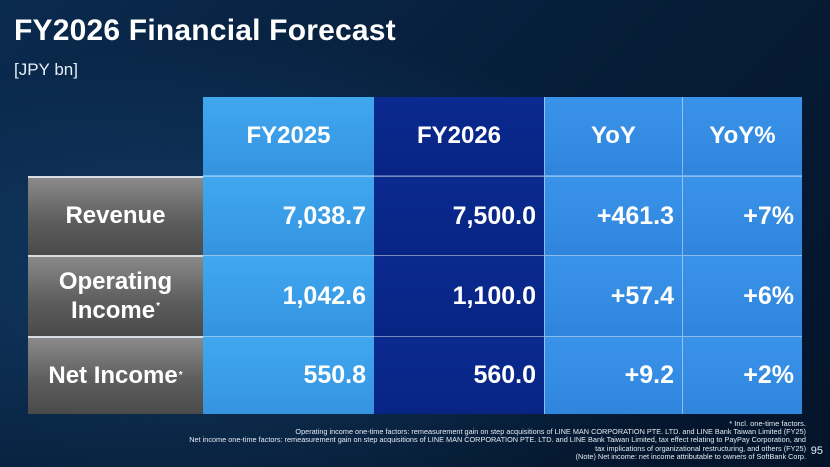 This screenshot has width=830, height=467. What do you see at coordinates (288, 215) in the screenshot?
I see `revenue-fy2025: 7,038.7` at bounding box center [288, 215].